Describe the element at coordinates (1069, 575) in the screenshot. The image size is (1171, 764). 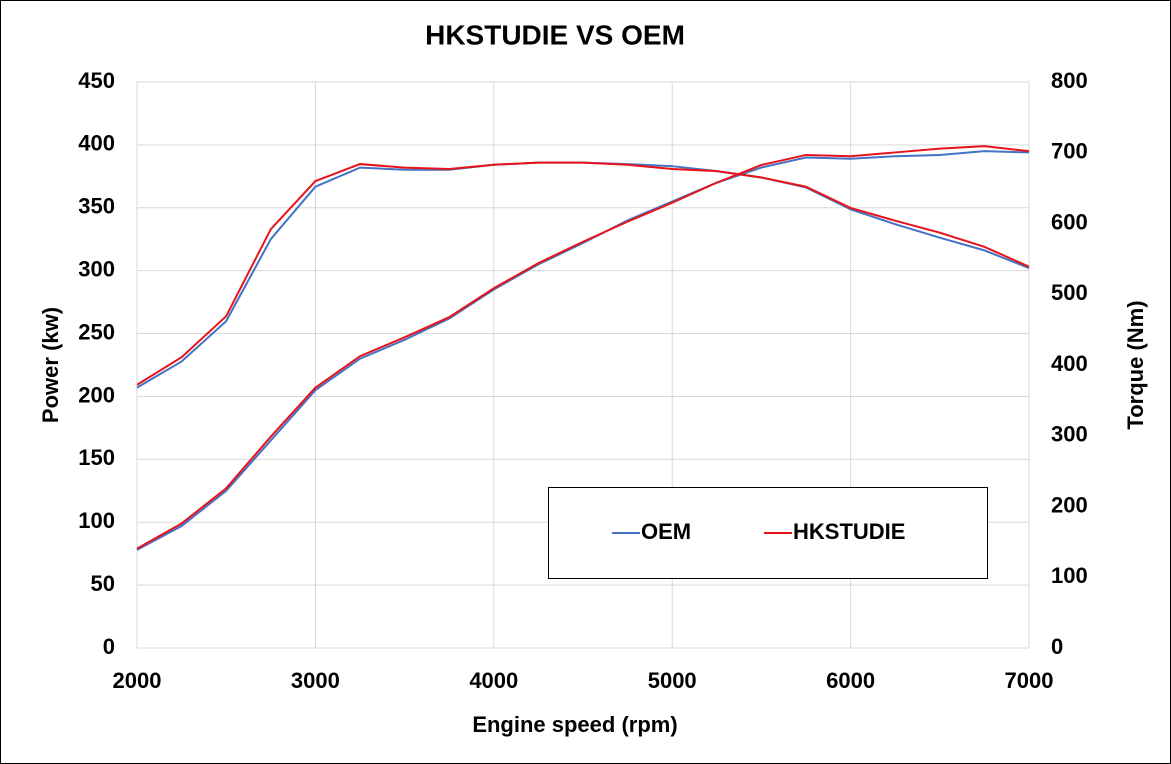
I see `y2-tick-label: 100` at that location.